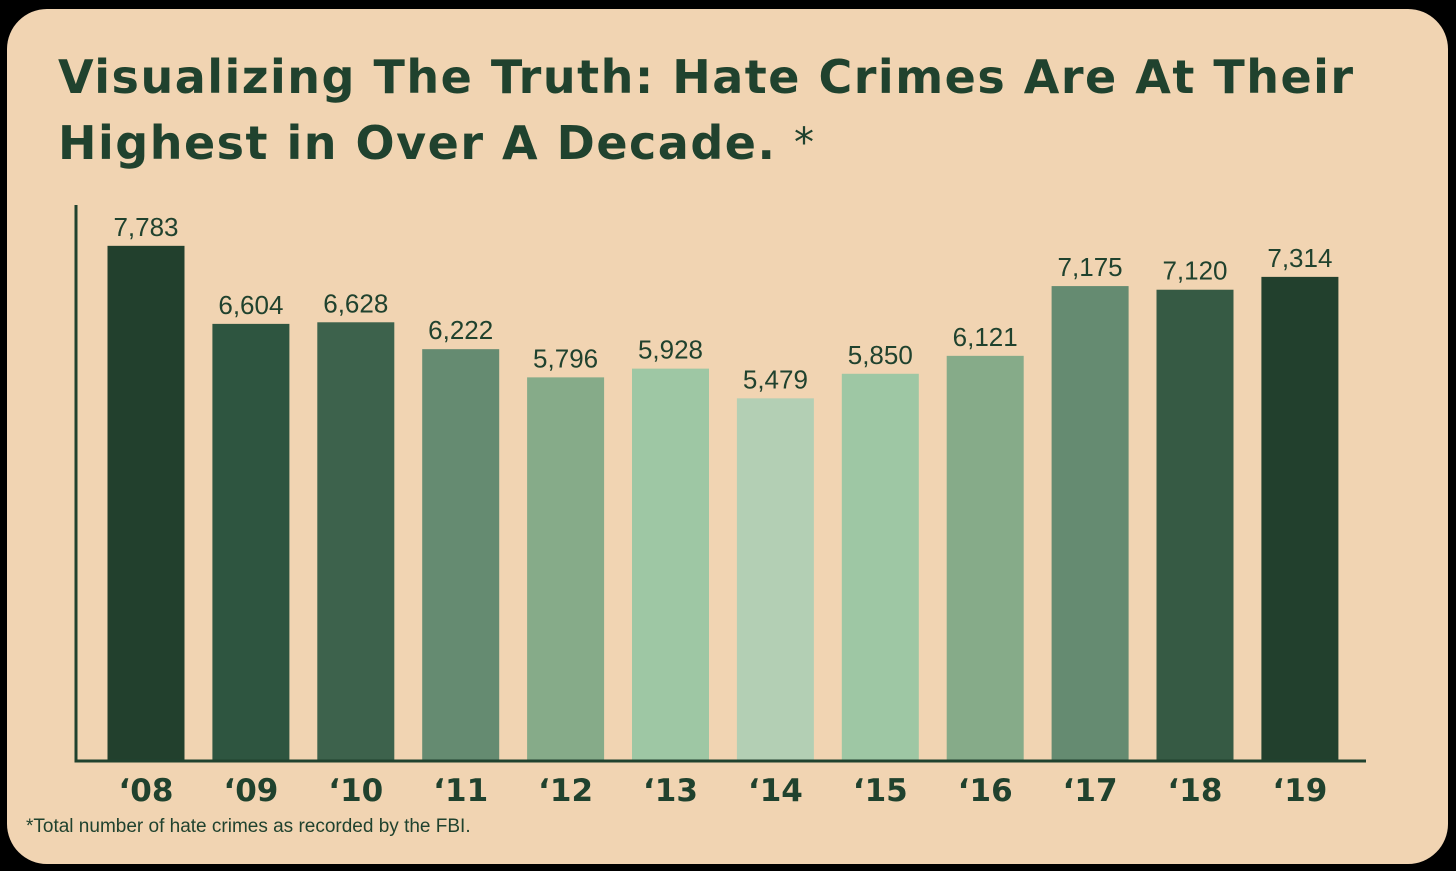  Describe the element at coordinates (1299, 791) in the screenshot. I see `x-tick-label-11: ‘19` at that location.